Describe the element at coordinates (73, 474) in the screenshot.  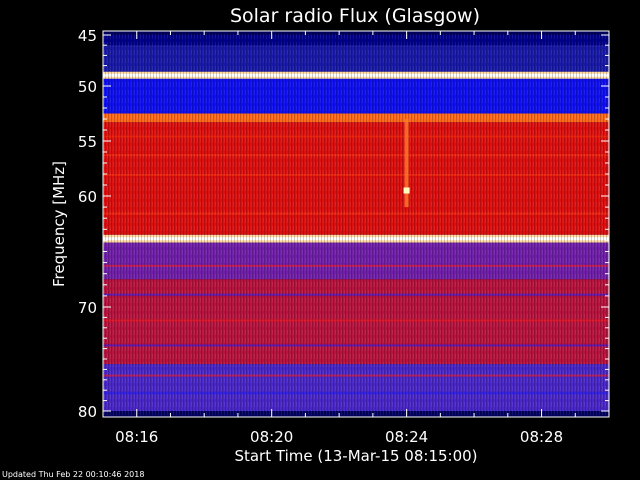
I see `update-timestamp: Updated Thu Feb 22 00:10:46 2018` at that location.